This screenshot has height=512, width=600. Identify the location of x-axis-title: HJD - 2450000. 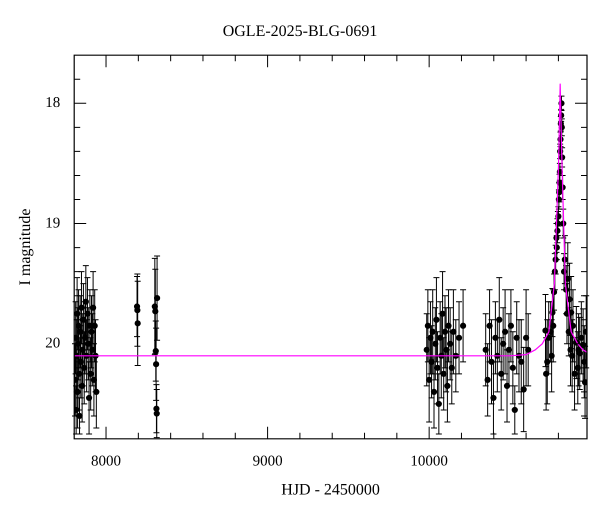
(330, 490).